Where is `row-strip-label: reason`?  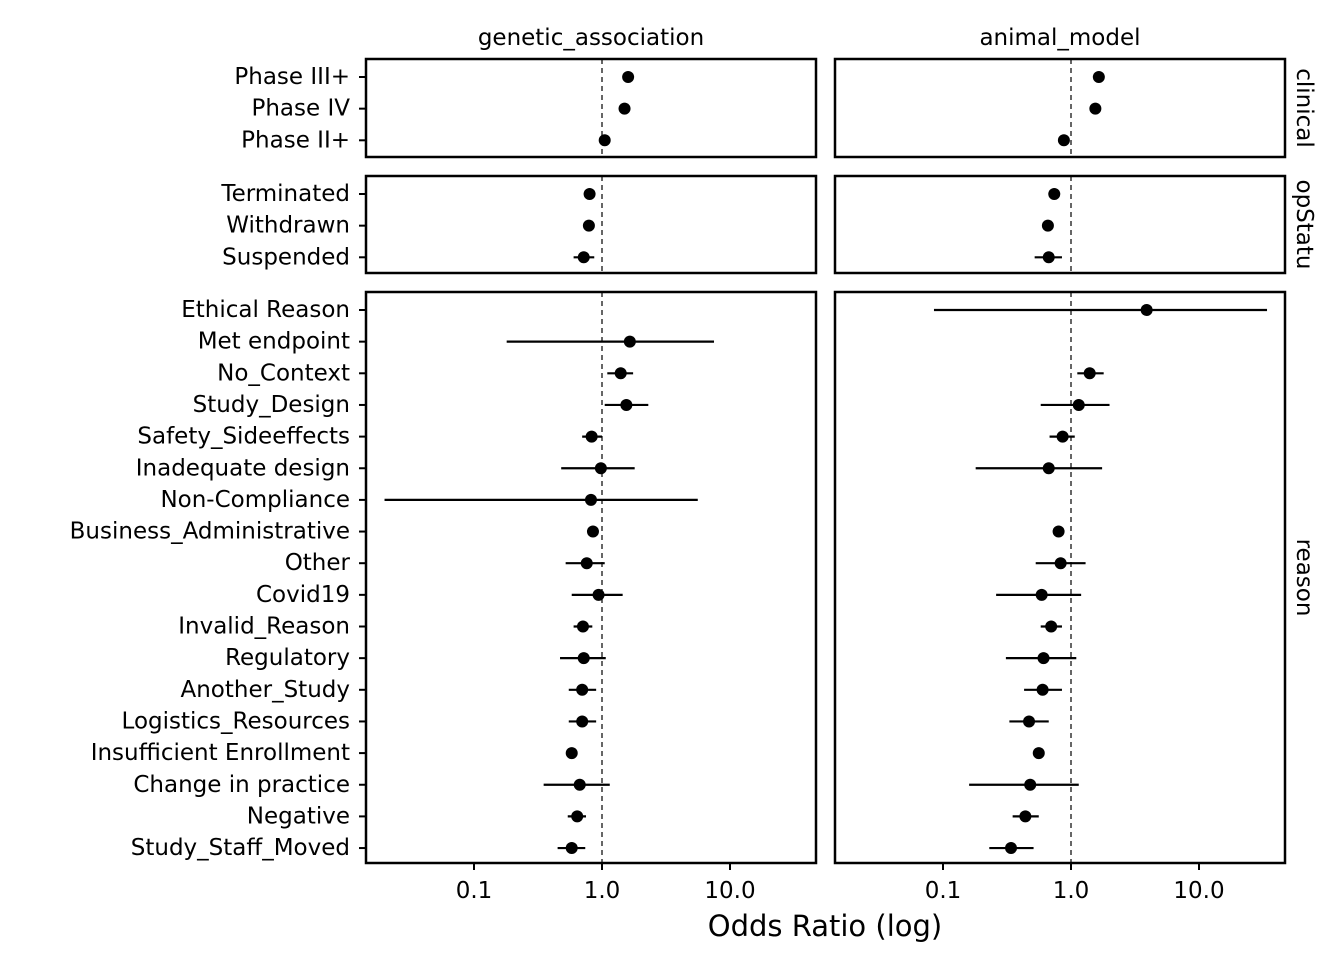
row-strip-label: reason is located at coordinates (1304, 578).